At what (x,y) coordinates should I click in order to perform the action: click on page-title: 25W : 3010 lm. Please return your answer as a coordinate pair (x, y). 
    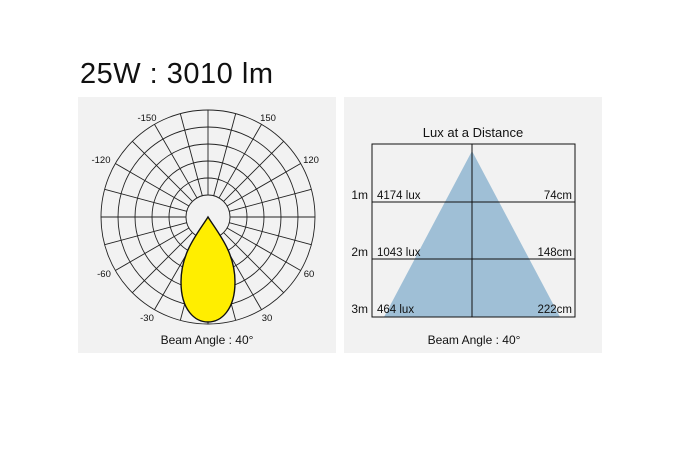
    Looking at the image, I should click on (177, 74).